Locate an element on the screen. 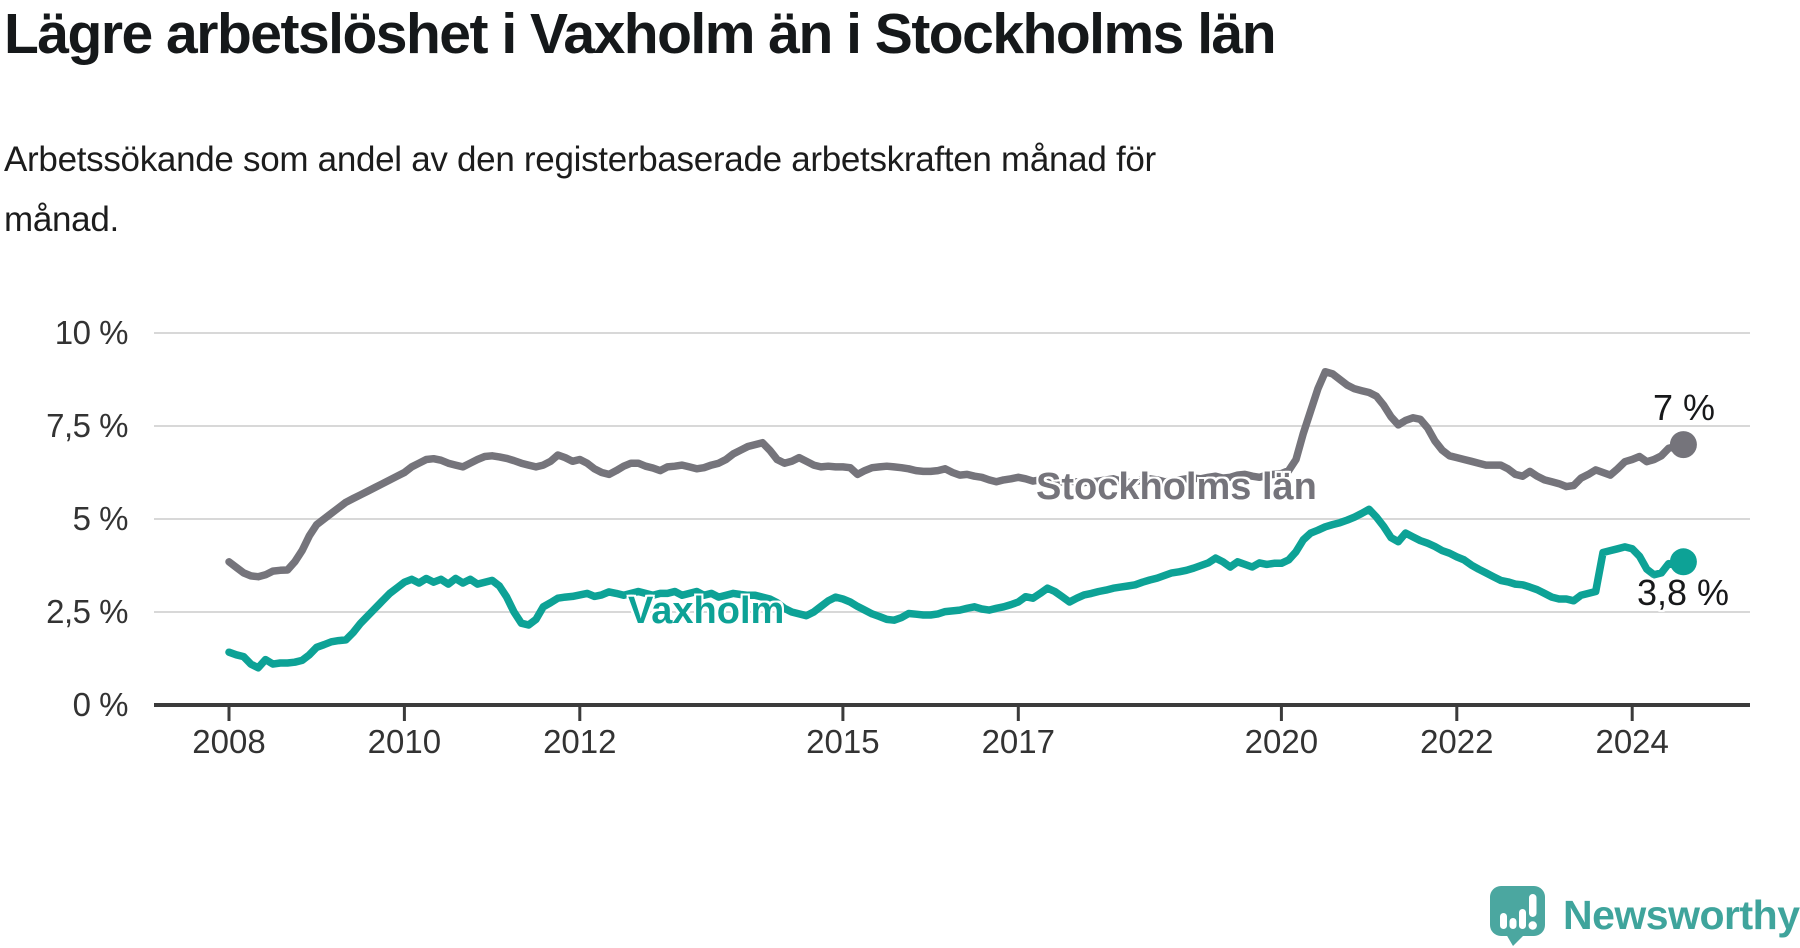 The height and width of the screenshot is (948, 1800). y-axis-label: 10 % is located at coordinates (91, 332).